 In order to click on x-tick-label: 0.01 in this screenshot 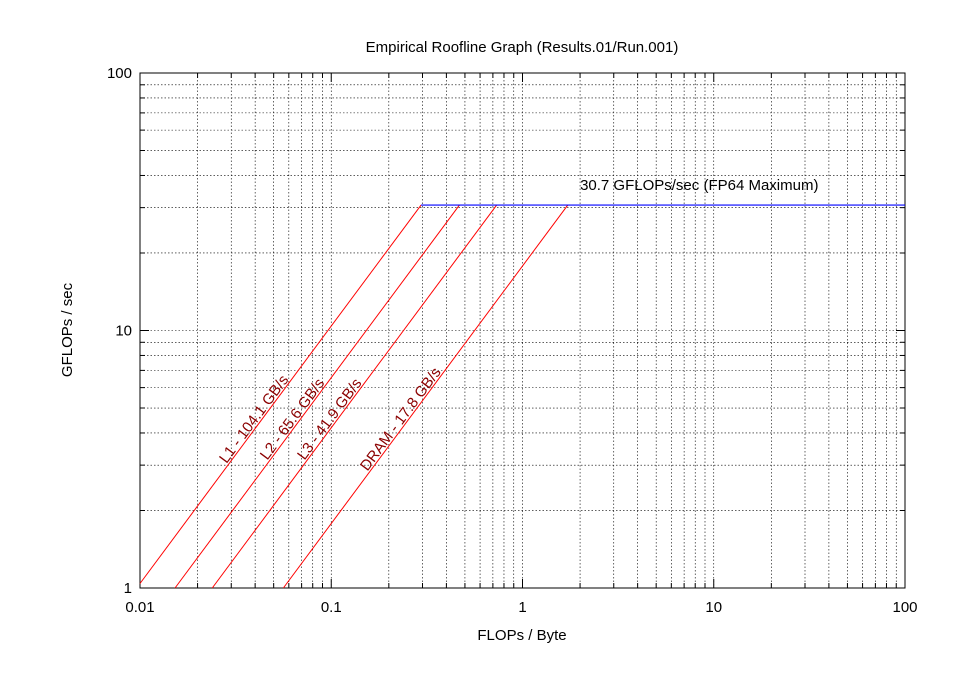, I will do `click(139, 607)`.